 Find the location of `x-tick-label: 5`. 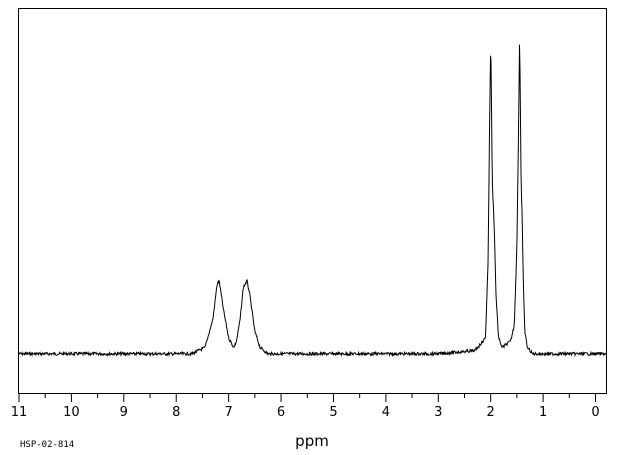

x-tick-label: 5 is located at coordinates (333, 412).